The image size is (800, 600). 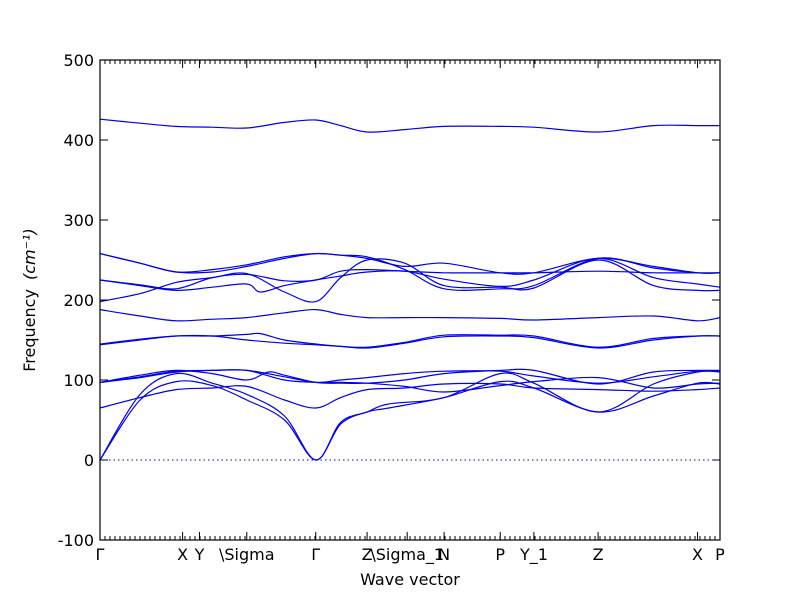 What do you see at coordinates (78, 380) in the screenshot?
I see `y-tick-label: 100` at bounding box center [78, 380].